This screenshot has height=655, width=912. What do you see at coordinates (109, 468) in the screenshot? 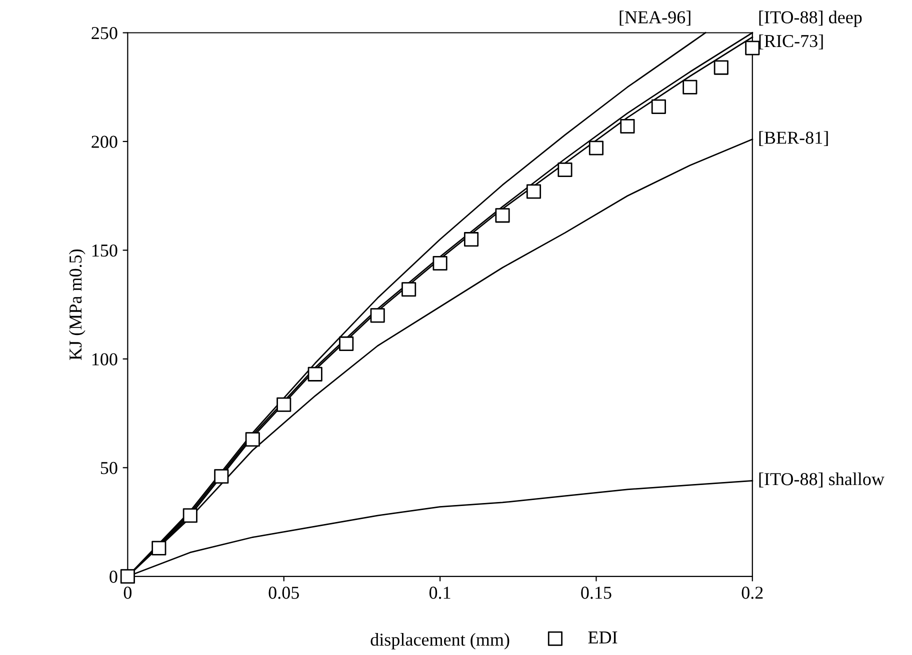
I see `y-tick-label: 50` at bounding box center [109, 468].